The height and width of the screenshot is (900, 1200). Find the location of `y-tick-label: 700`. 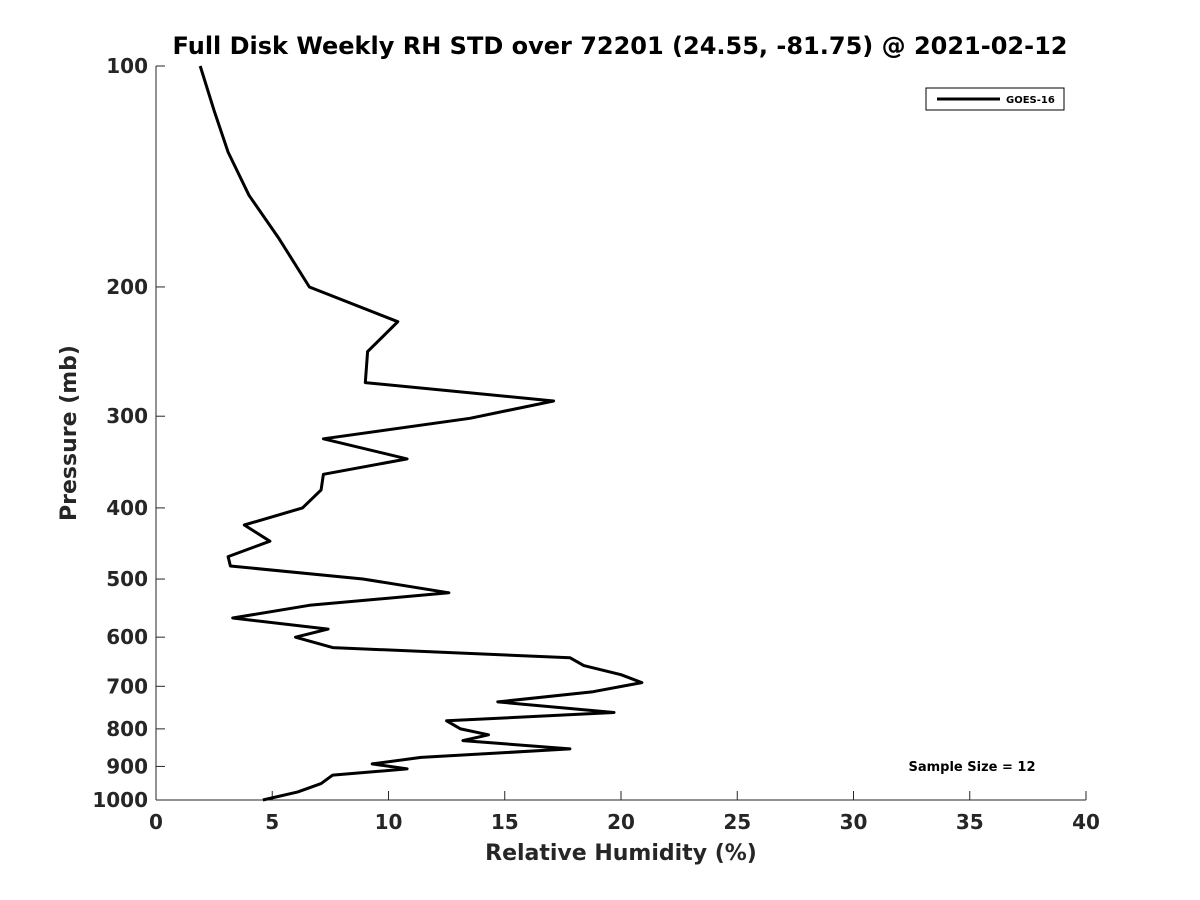

y-tick-label: 700 is located at coordinates (127, 686).